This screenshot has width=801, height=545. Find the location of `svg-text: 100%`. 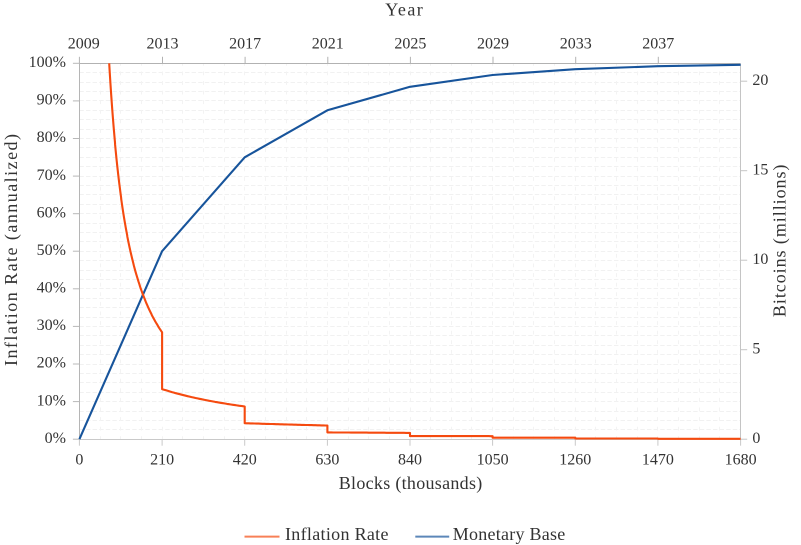

svg-text: 100% is located at coordinates (47, 62).